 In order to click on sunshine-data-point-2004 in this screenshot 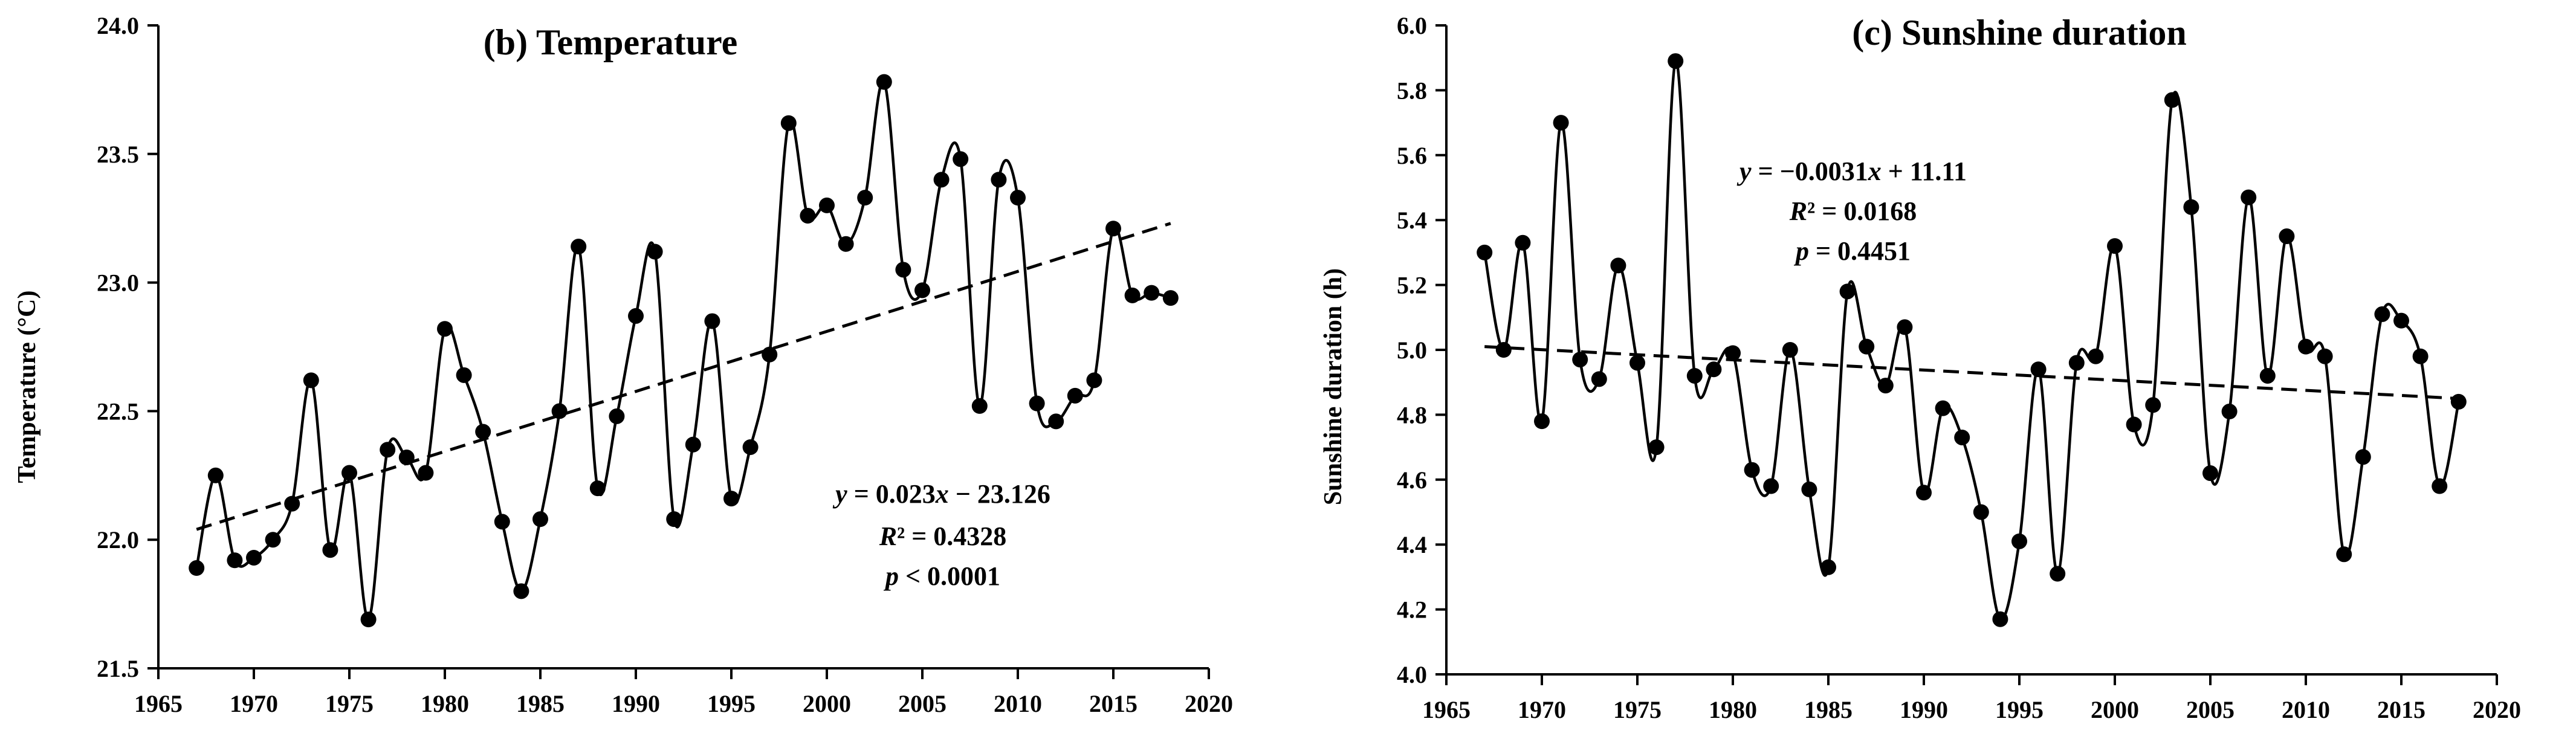, I will do `click(2191, 207)`.